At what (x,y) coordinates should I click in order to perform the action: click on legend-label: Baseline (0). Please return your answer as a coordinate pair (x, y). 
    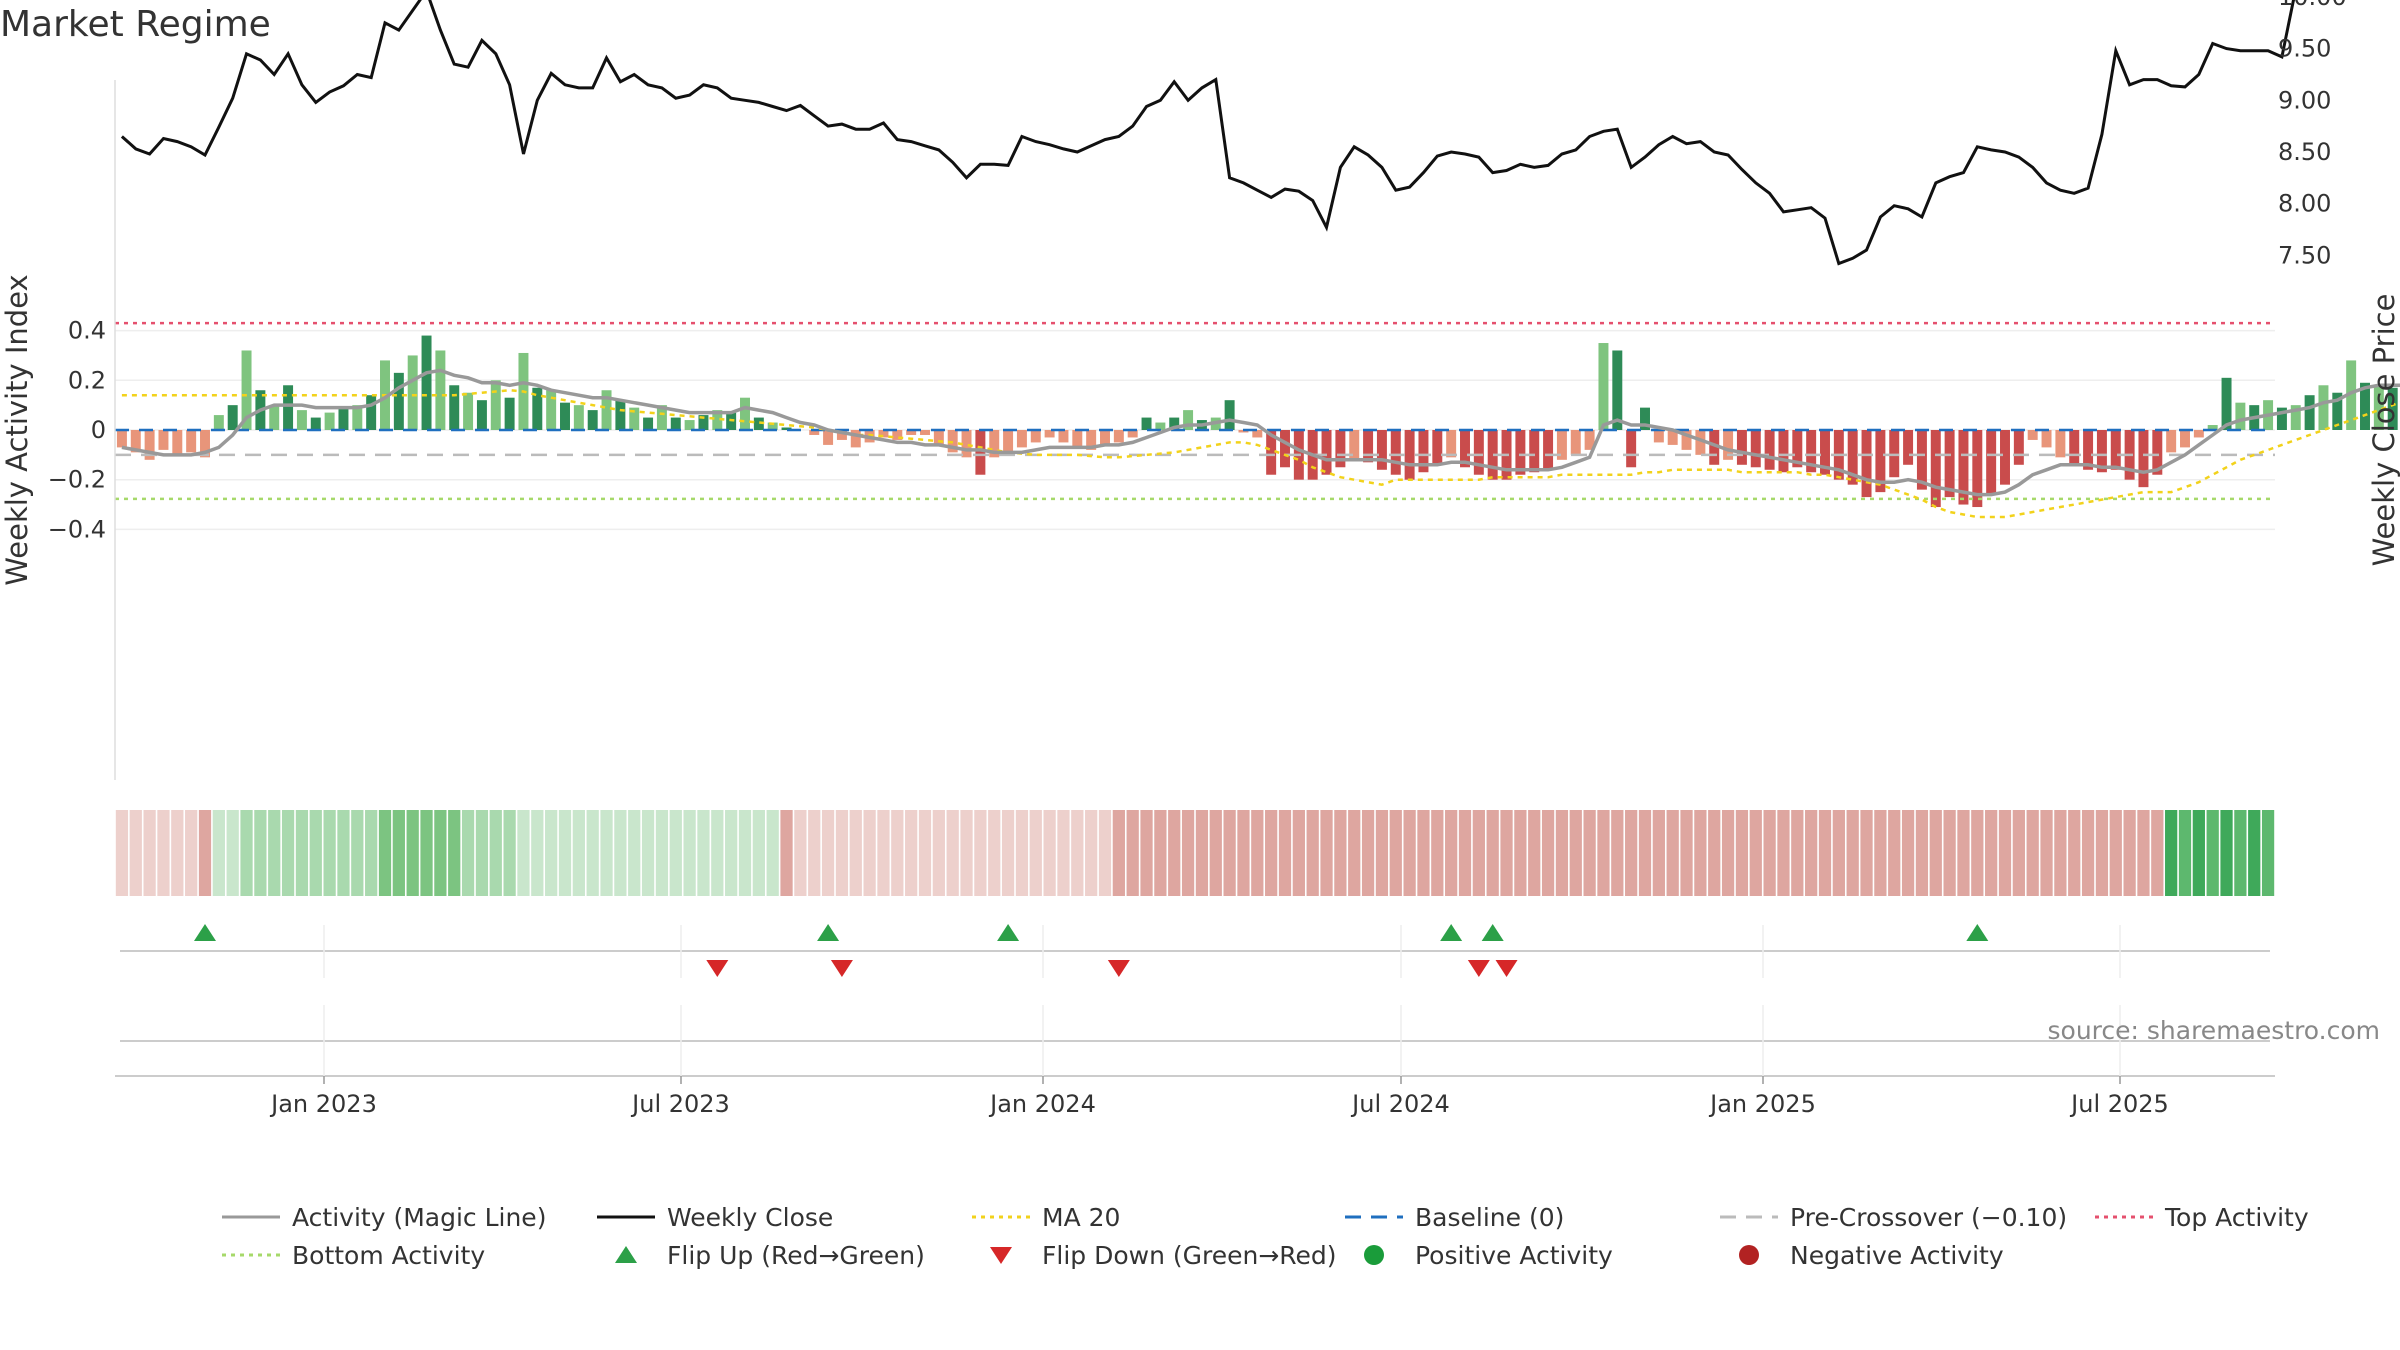
    Looking at the image, I should click on (1489, 1217).